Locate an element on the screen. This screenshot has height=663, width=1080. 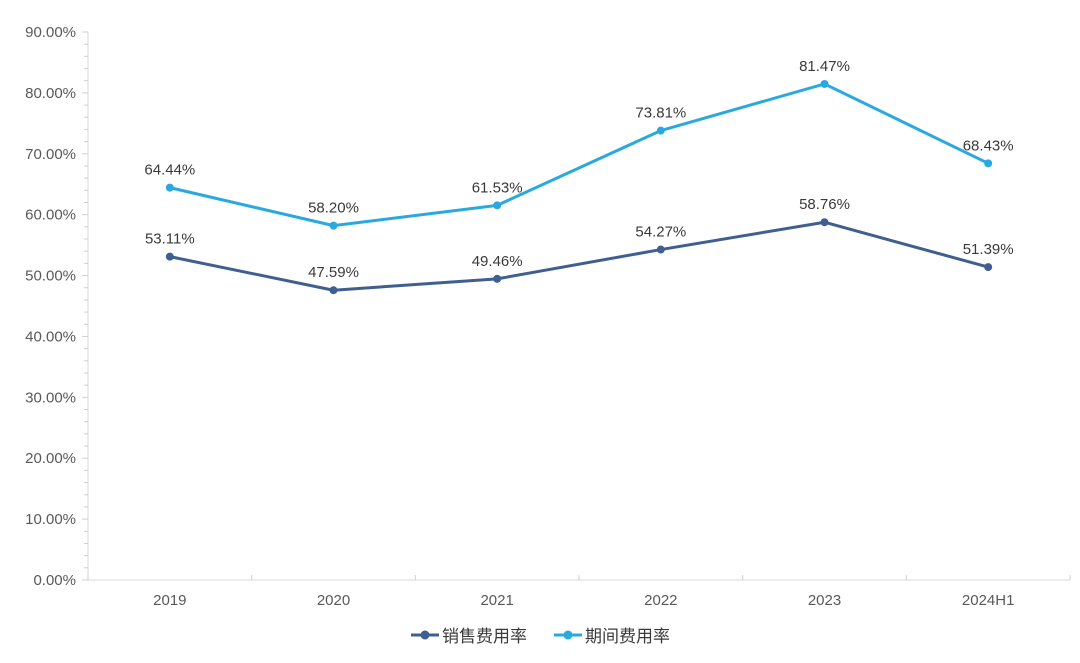
legend-item-sales-expense-ratio: 销售费用率 is located at coordinates (468, 634).